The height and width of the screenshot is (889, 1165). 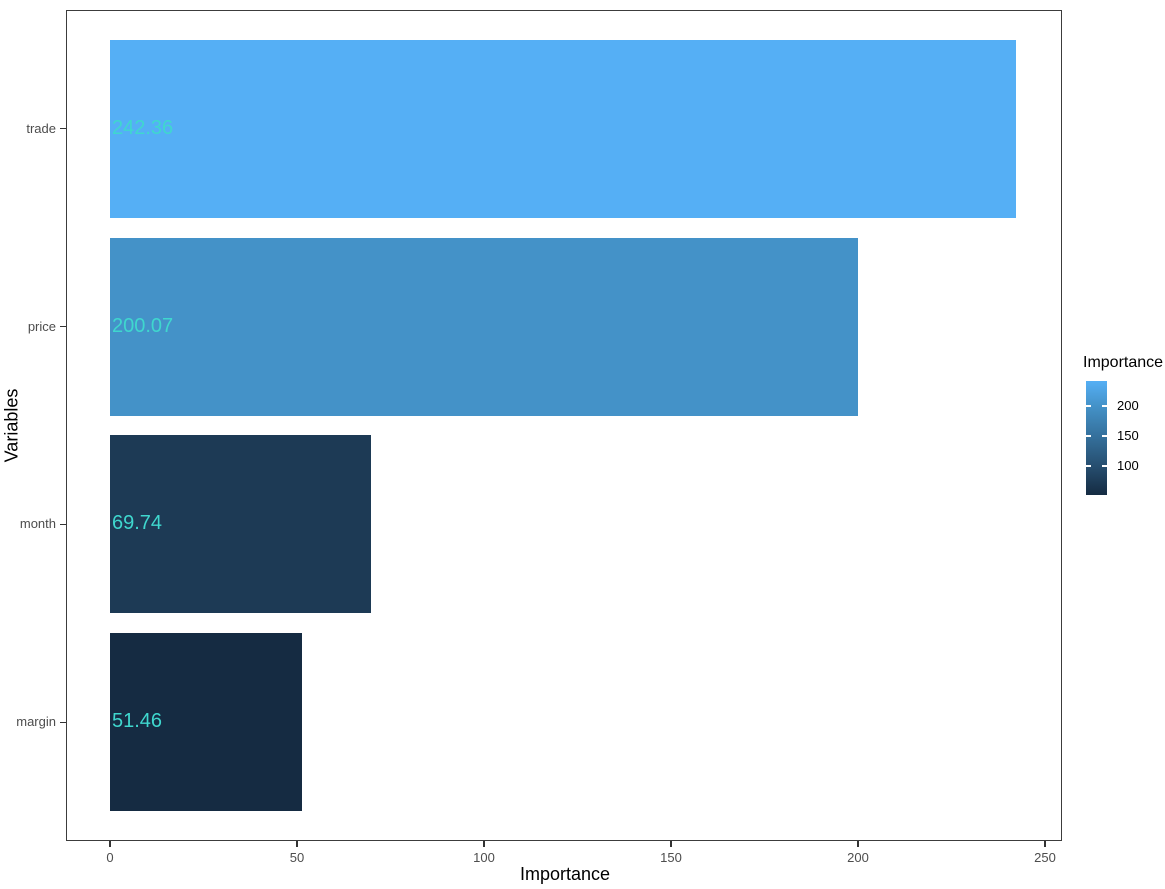 I want to click on legend-tick-label: 200, so click(x=1128, y=406).